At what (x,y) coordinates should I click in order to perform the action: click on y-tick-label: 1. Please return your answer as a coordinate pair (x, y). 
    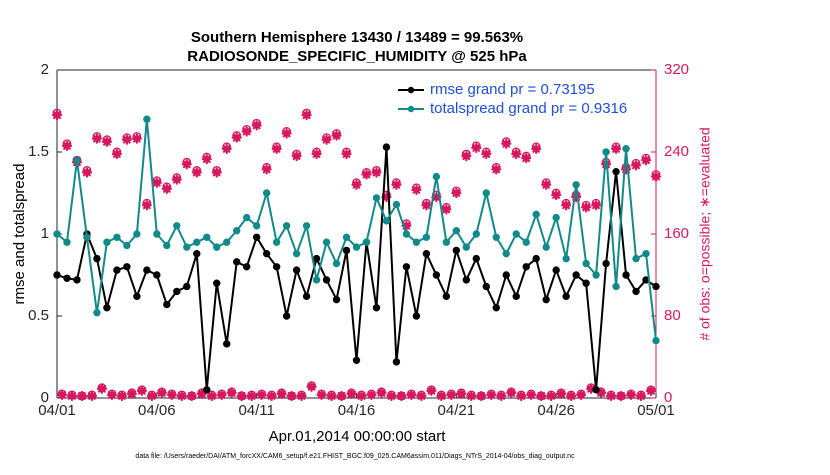
    Looking at the image, I should click on (45, 233).